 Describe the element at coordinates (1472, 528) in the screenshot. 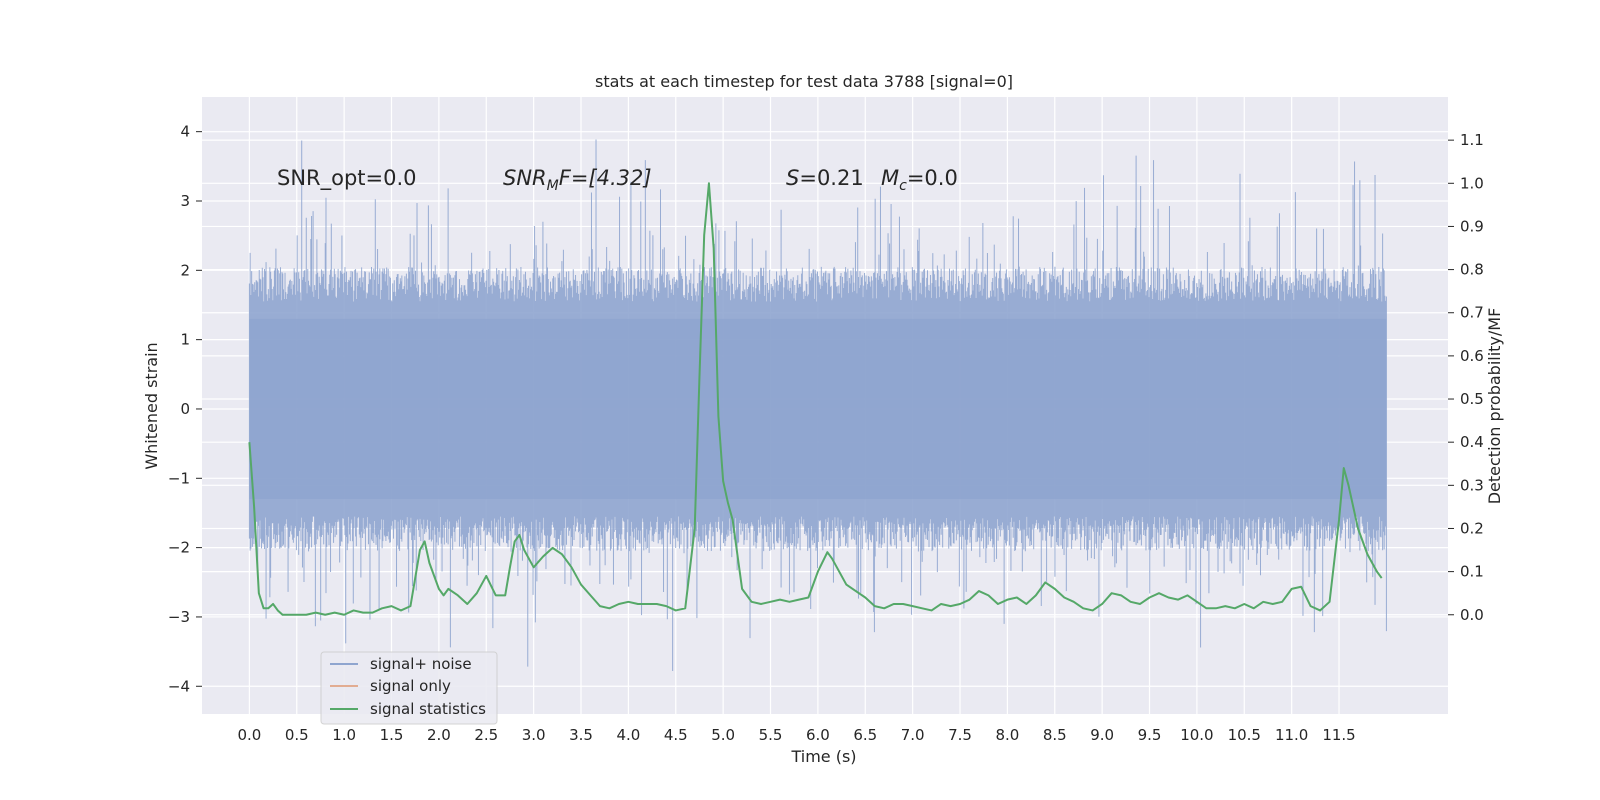

I see `y2-tick-label: 0.2` at that location.